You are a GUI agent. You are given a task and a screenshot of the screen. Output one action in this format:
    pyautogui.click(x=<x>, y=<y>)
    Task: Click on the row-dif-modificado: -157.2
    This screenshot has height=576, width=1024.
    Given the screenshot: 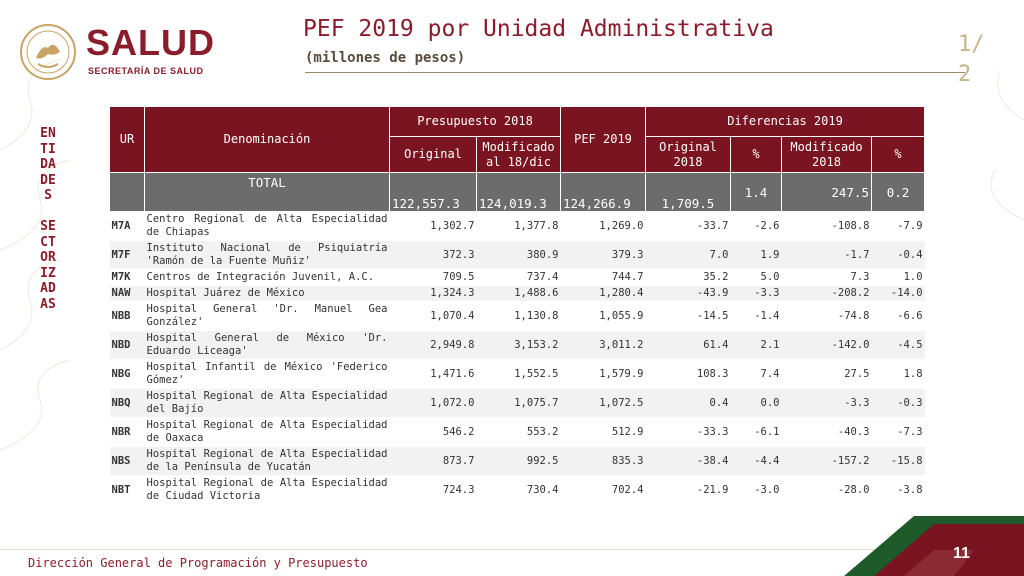 What is the action you would take?
    pyautogui.click(x=826, y=461)
    